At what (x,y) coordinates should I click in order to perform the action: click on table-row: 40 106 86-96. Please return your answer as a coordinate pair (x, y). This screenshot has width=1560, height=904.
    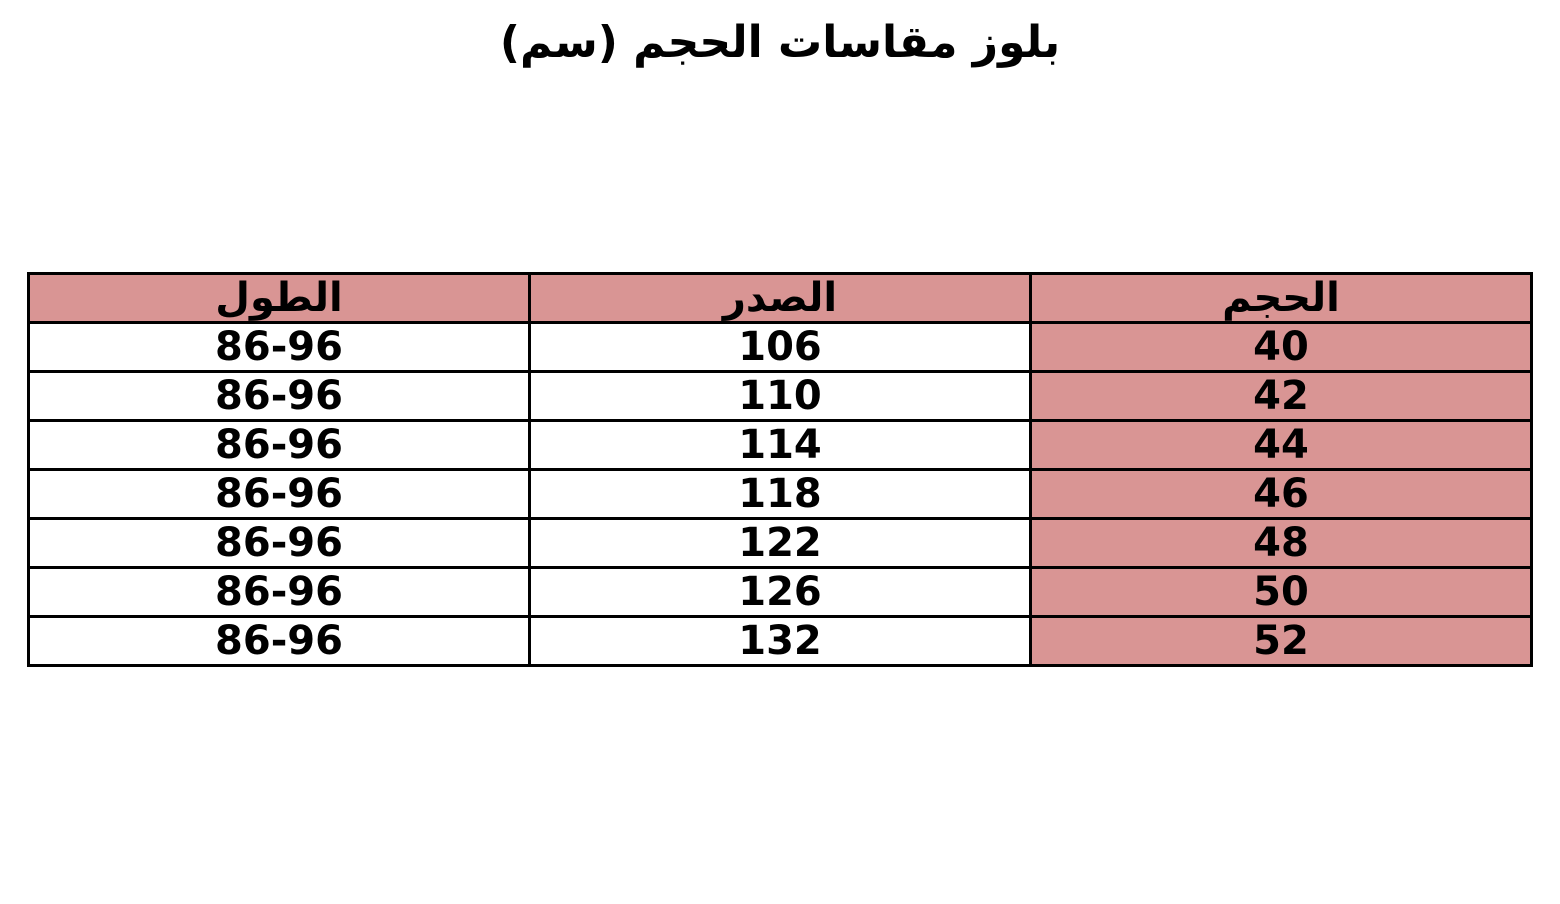
    Looking at the image, I should click on (780, 347).